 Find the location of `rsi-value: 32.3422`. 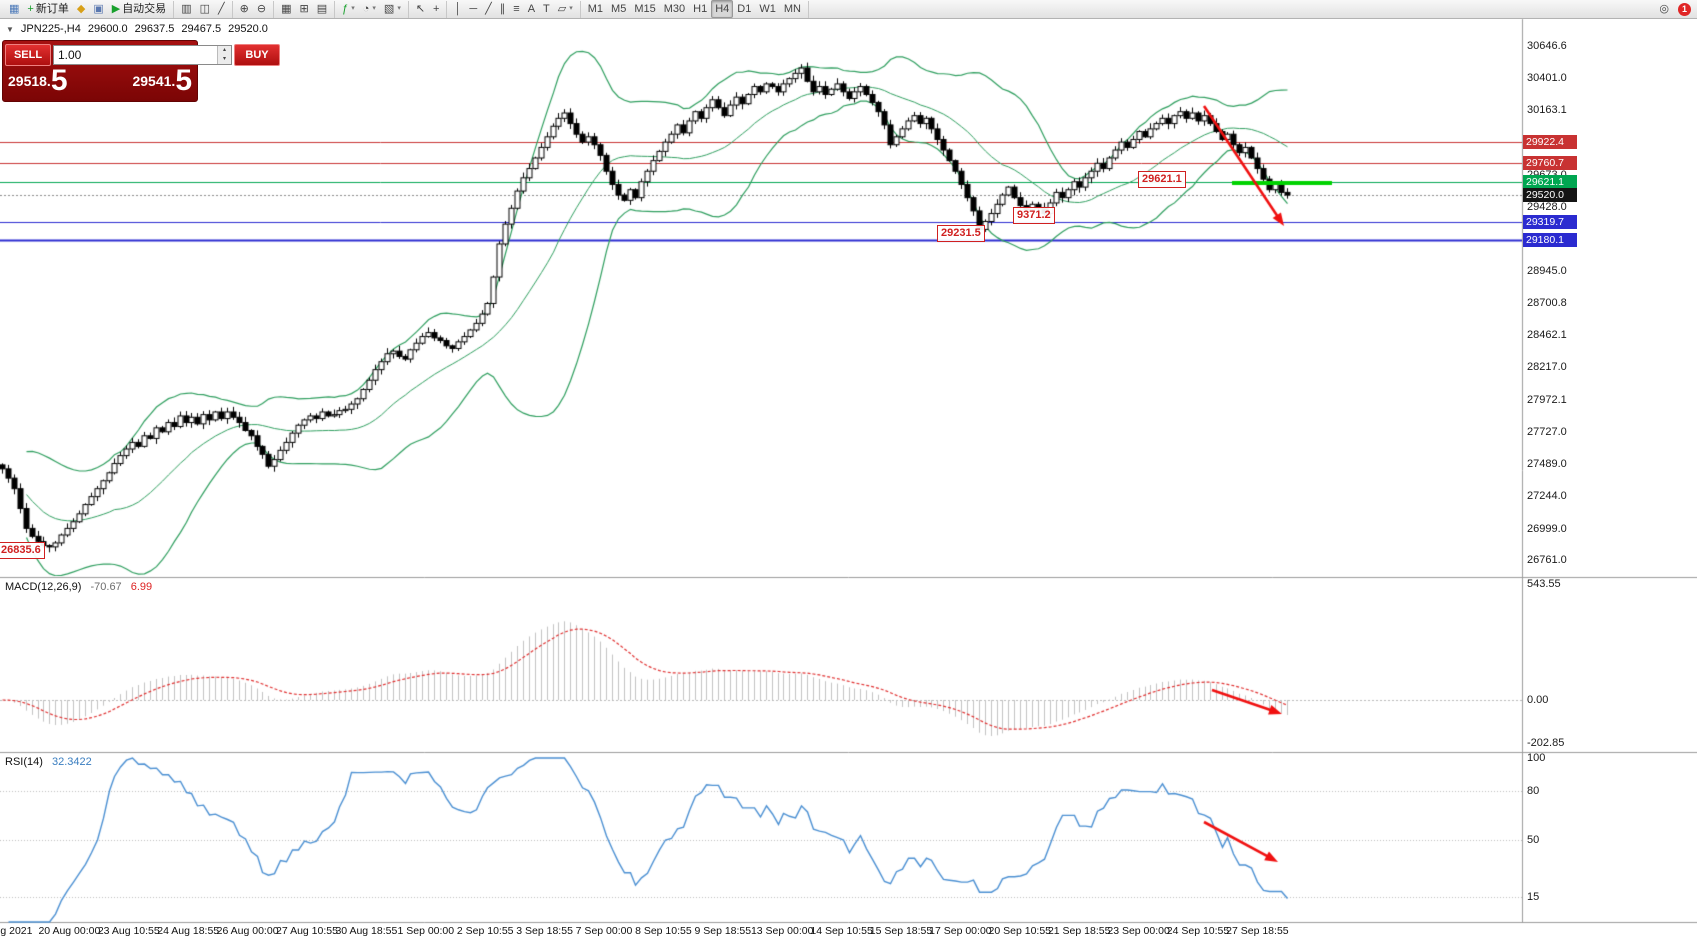

rsi-value: 32.3422 is located at coordinates (71, 762).